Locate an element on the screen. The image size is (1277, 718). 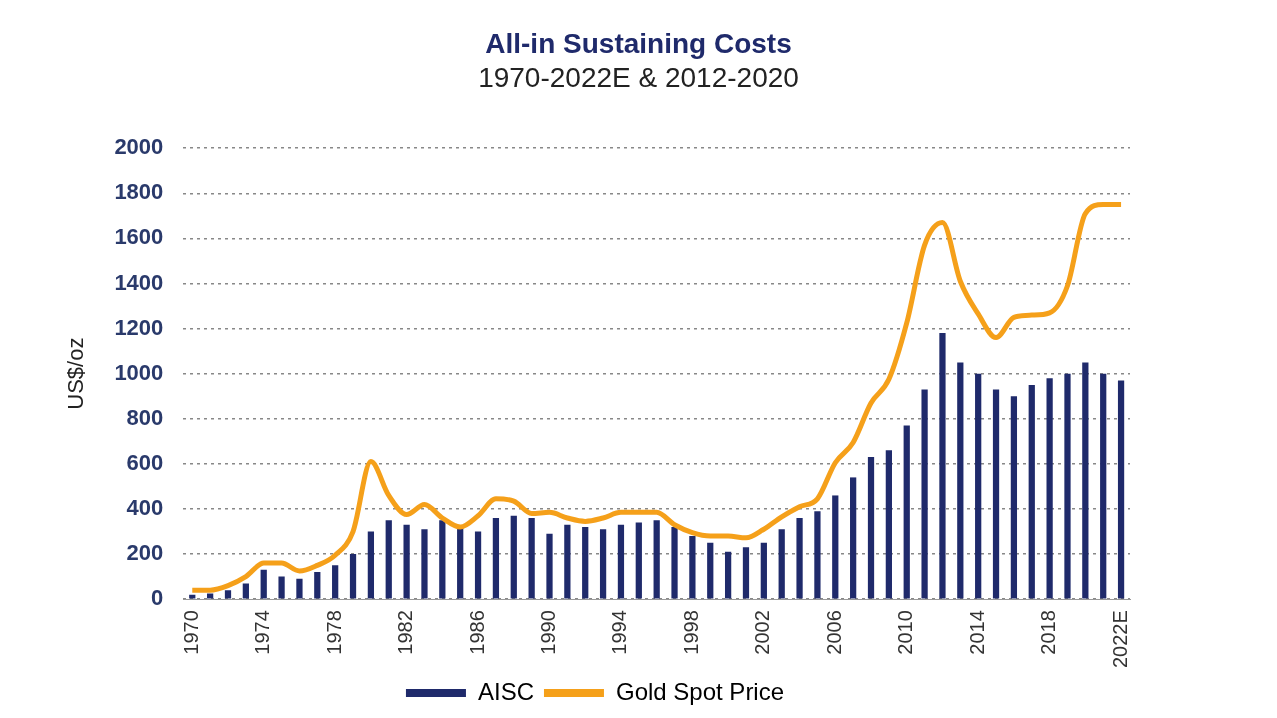
y-tick-label: 200 is located at coordinates (145, 553).